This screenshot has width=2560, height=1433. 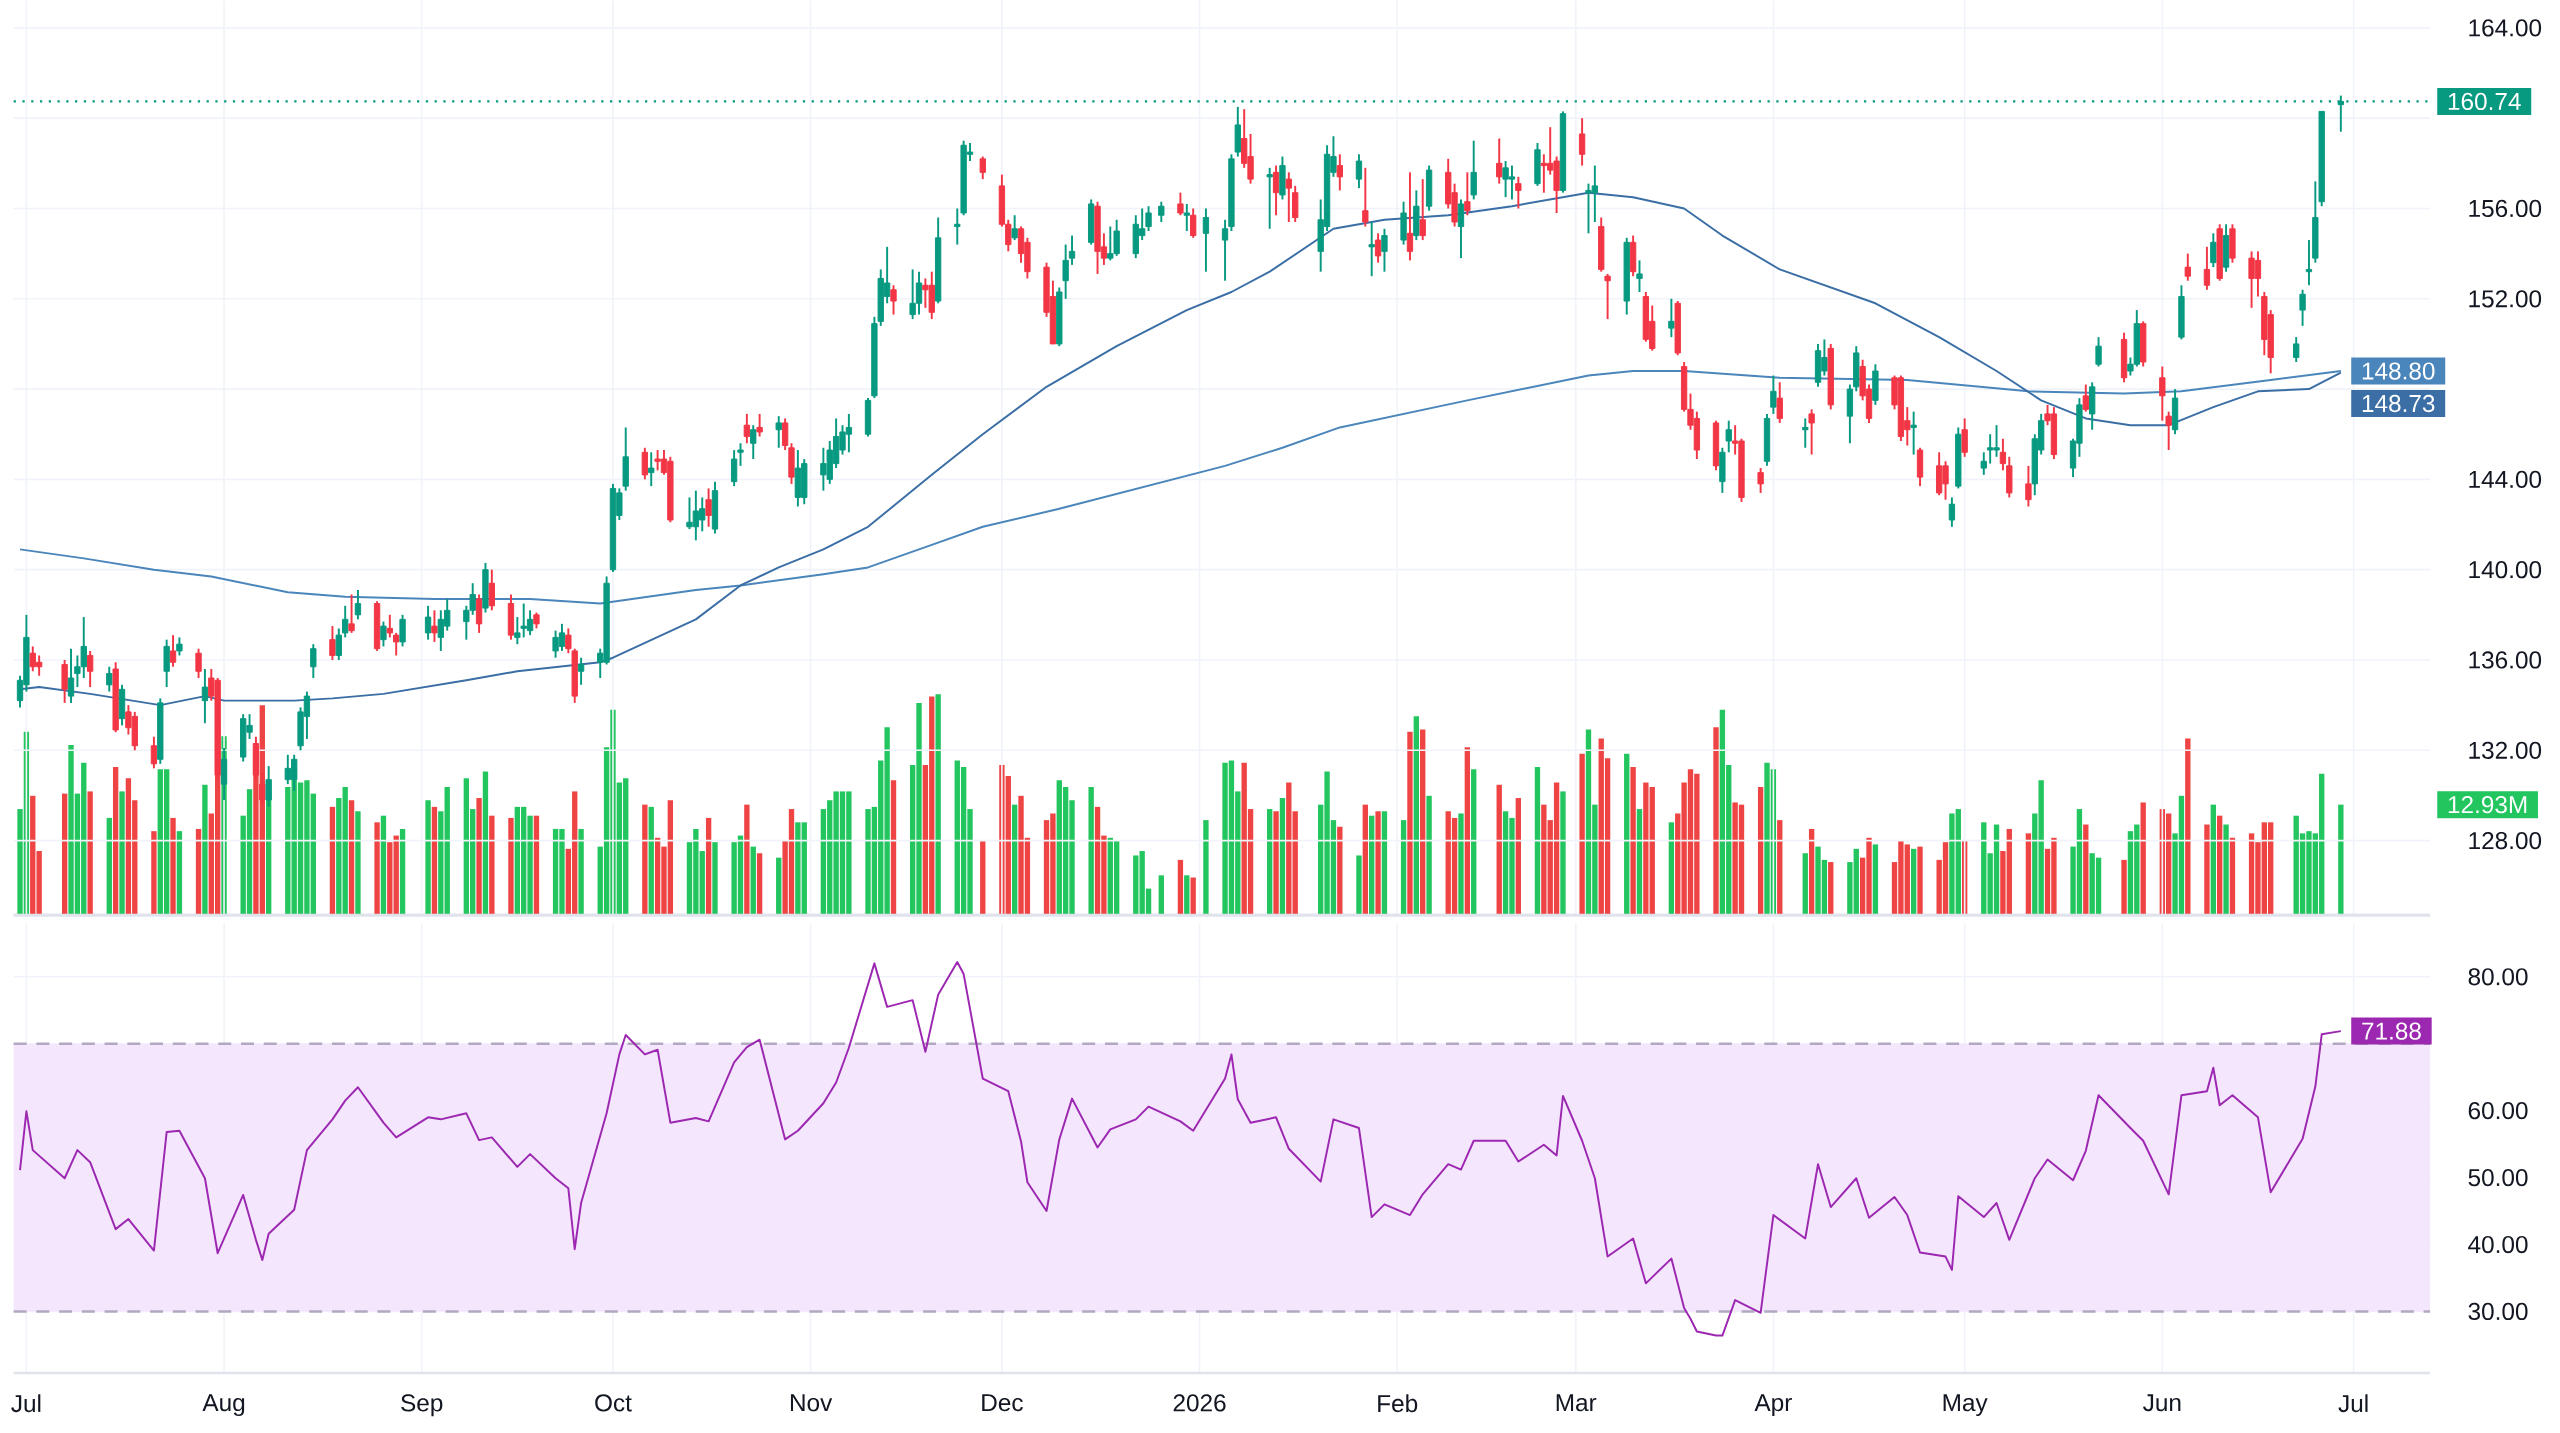 What do you see at coordinates (1576, 1403) in the screenshot?
I see `x-tick-label: Mar` at bounding box center [1576, 1403].